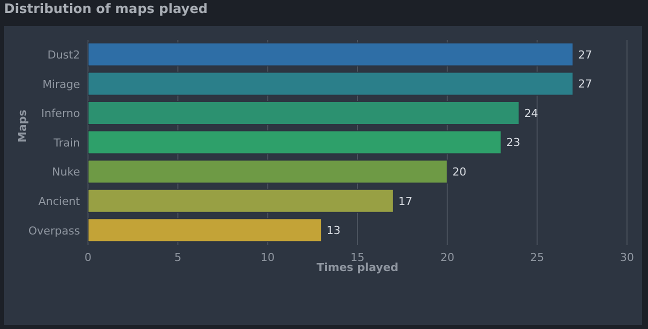  Describe the element at coordinates (513, 143) in the screenshot. I see `data-label: 23` at that location.